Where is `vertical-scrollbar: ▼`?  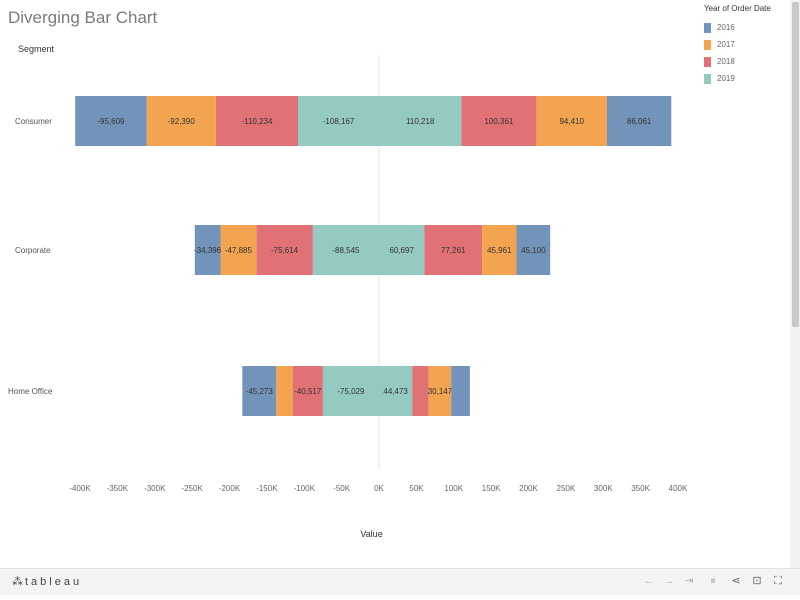
vertical-scrollbar: ▼ is located at coordinates (795, 295).